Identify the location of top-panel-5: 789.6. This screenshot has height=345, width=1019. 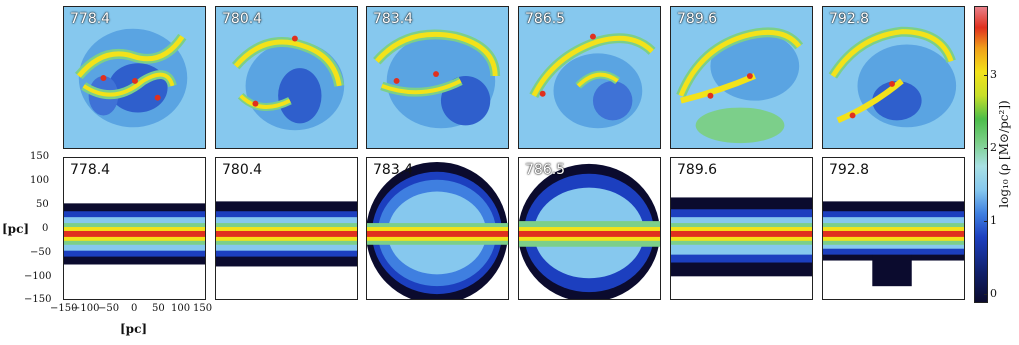
(741, 77).